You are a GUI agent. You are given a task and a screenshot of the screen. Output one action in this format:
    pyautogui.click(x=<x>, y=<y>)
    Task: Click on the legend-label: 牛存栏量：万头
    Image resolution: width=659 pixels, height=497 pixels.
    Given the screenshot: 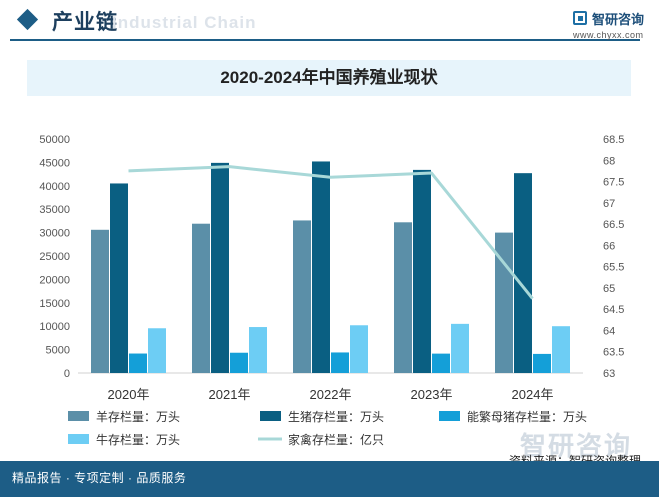 What is the action you would take?
    pyautogui.click(x=138, y=439)
    